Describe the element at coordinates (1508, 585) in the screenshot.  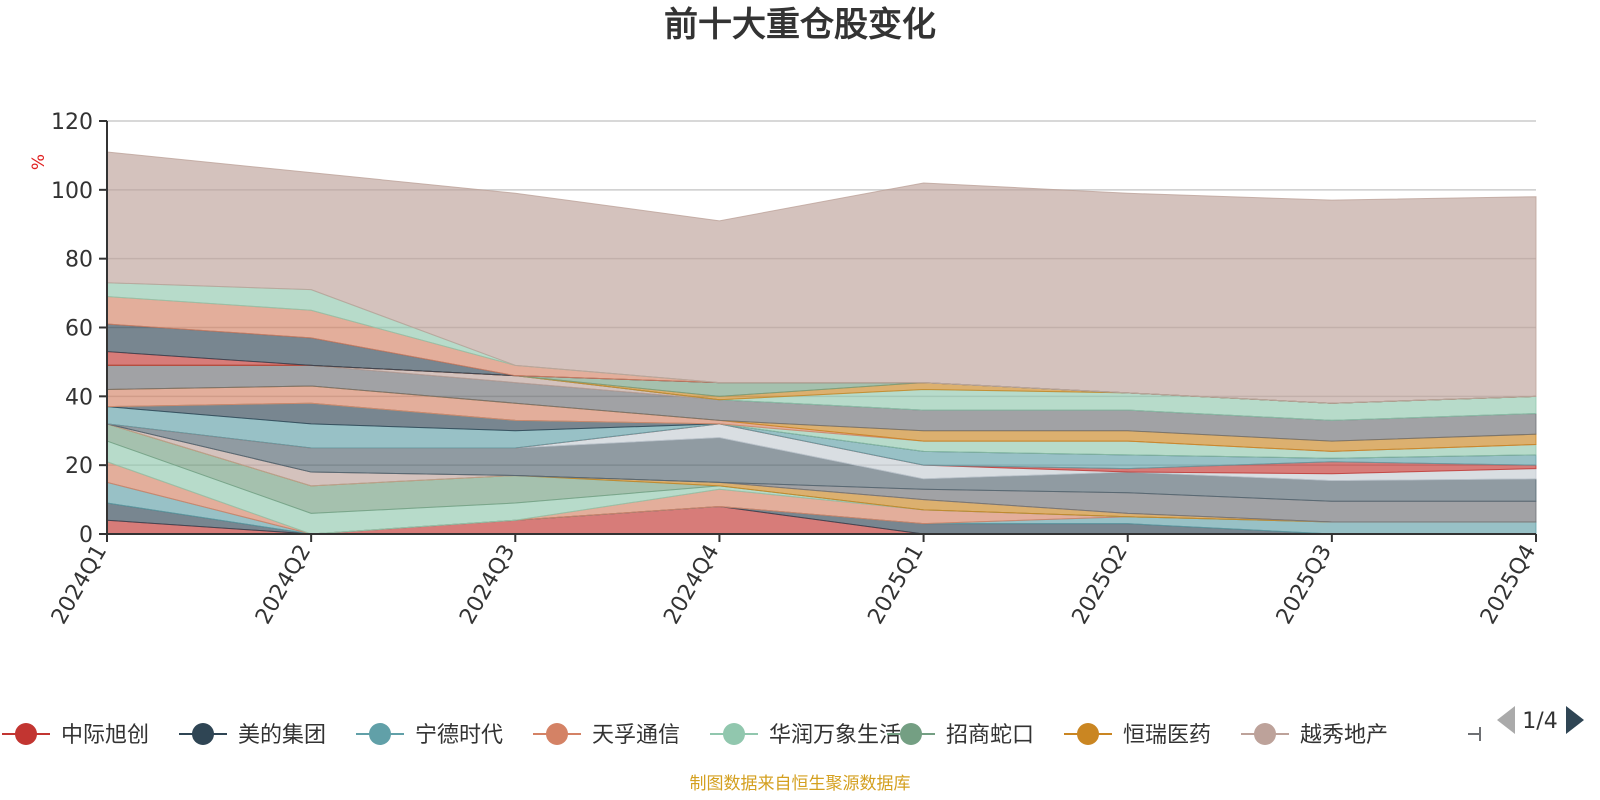
I see `x-tick-label: 2025Q4` at that location.